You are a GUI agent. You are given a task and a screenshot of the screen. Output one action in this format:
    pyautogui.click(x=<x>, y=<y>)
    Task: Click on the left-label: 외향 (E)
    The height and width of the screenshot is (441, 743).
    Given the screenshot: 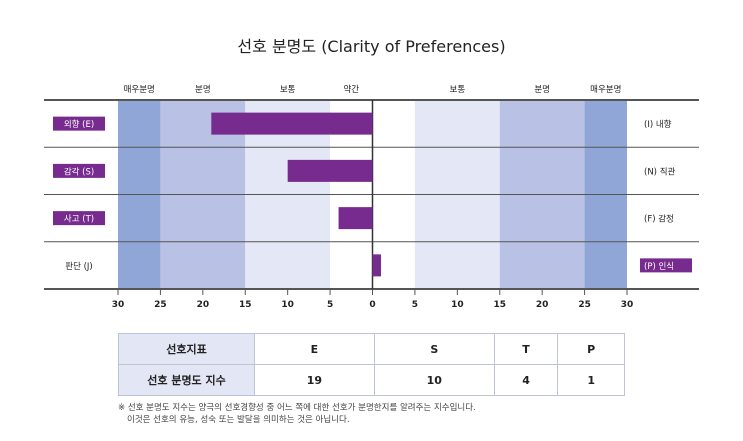 What is the action you would take?
    pyautogui.click(x=79, y=124)
    